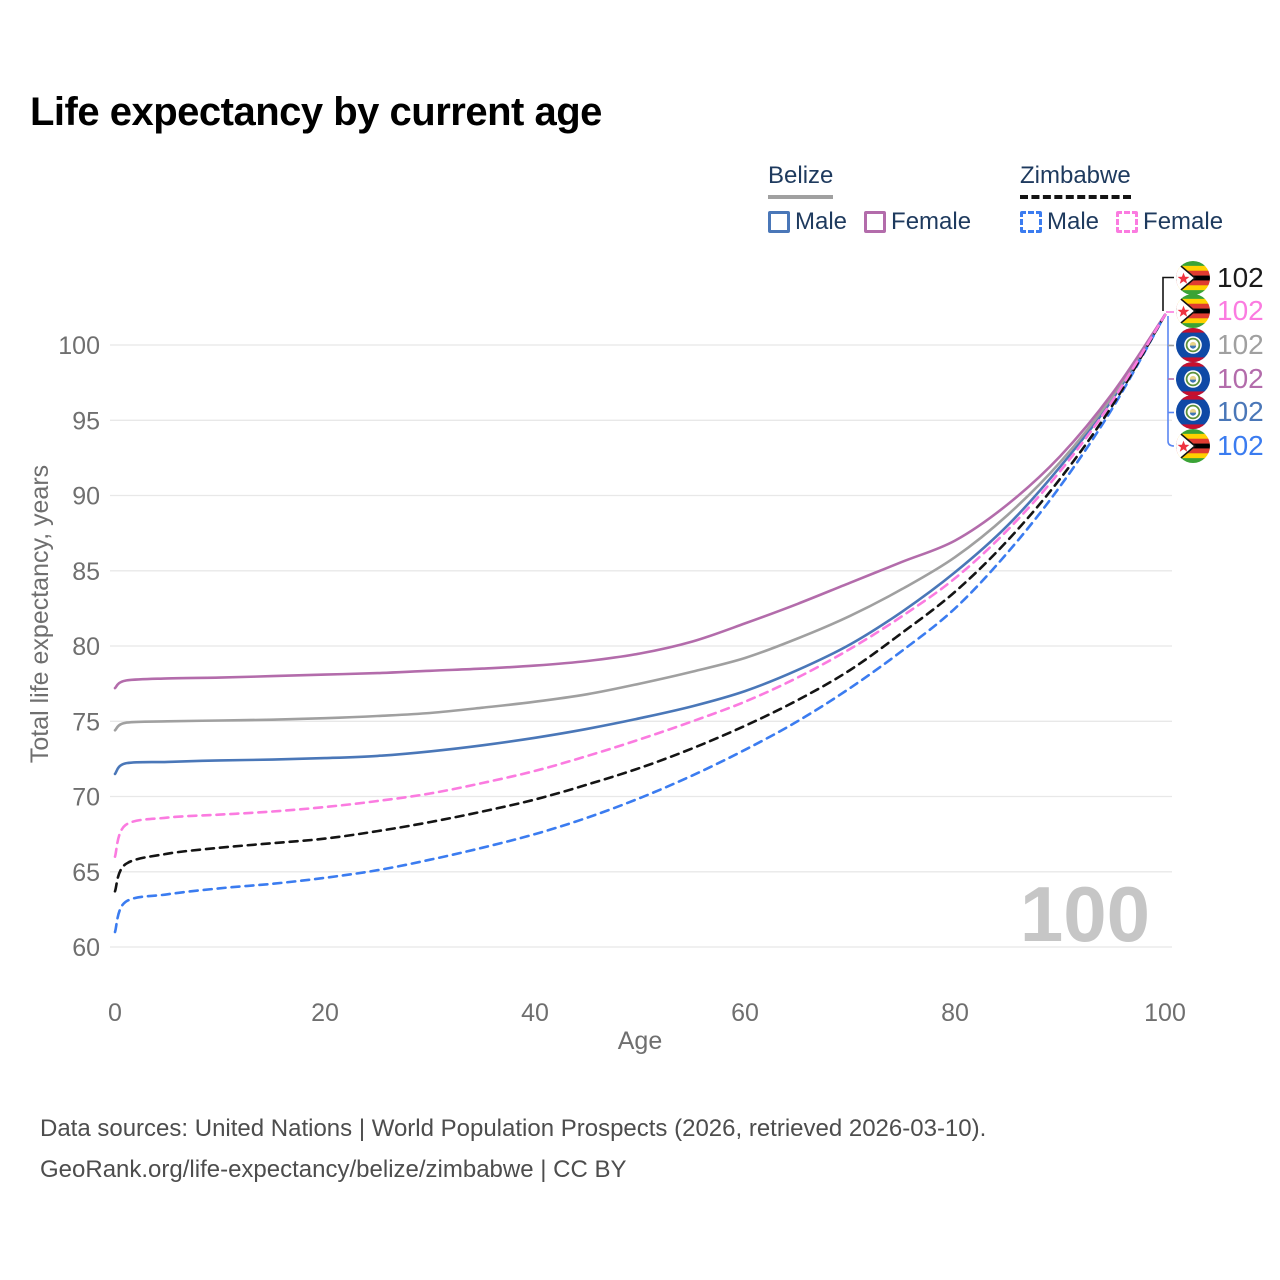 The height and width of the screenshot is (1280, 1280). I want to click on legend-group-belize: Belize Male Female, so click(869, 199).